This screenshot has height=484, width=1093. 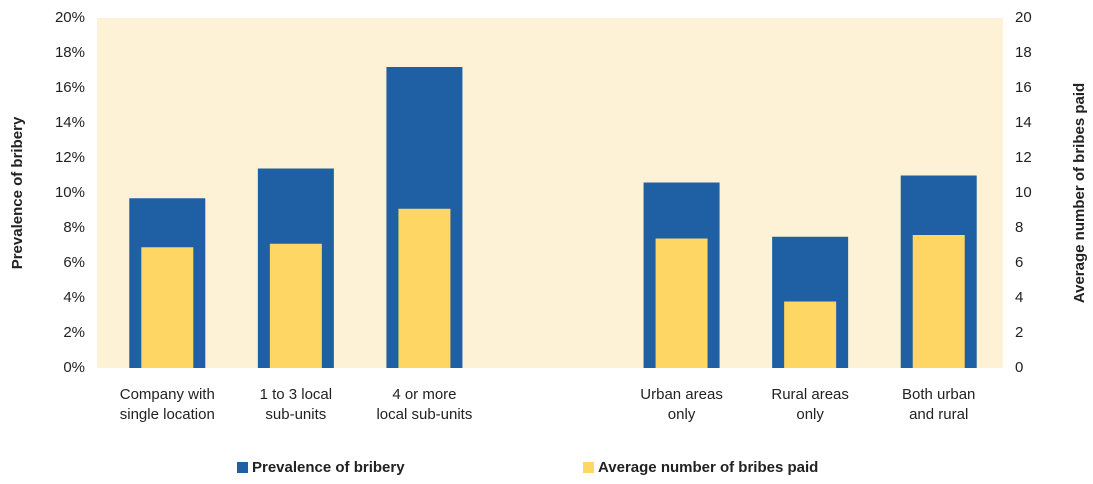 What do you see at coordinates (1019, 367) in the screenshot?
I see `y2-tick-label: 0` at bounding box center [1019, 367].